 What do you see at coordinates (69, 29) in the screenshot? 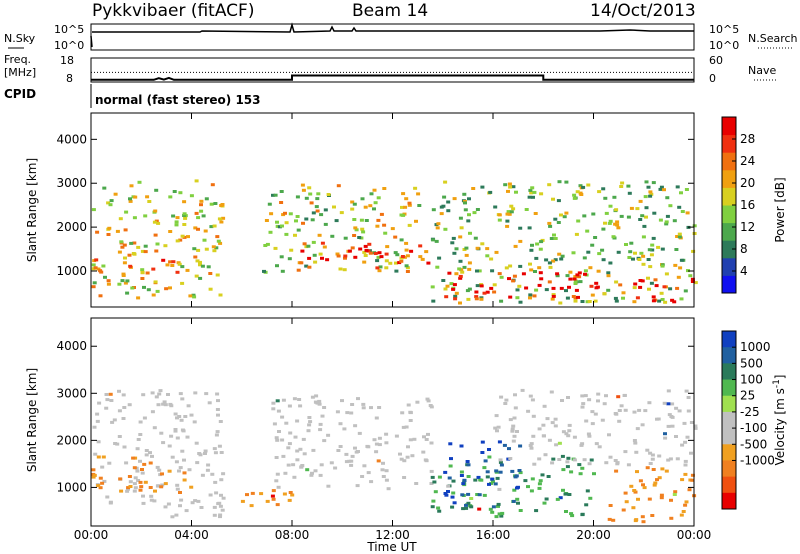
I see `nsky-tick-top: 10^5` at bounding box center [69, 29].